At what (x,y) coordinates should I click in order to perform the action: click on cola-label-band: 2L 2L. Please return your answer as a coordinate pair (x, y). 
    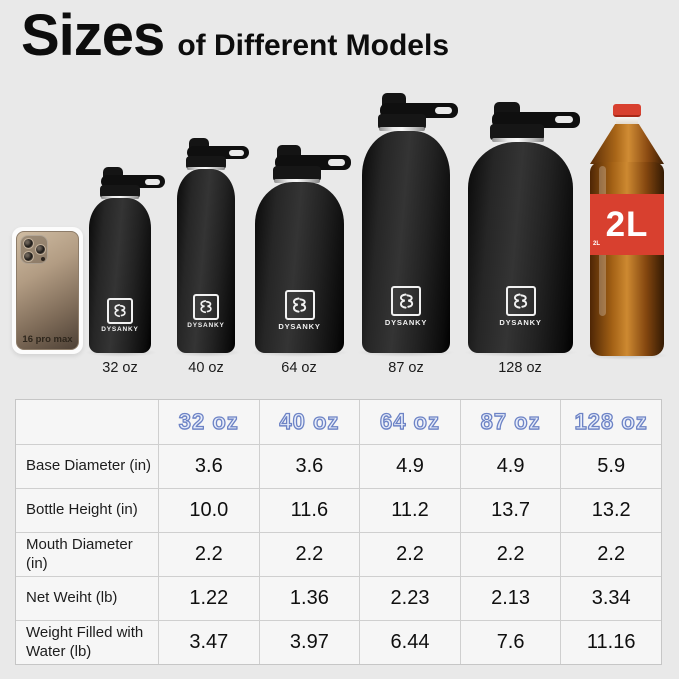
    Looking at the image, I should click on (627, 224).